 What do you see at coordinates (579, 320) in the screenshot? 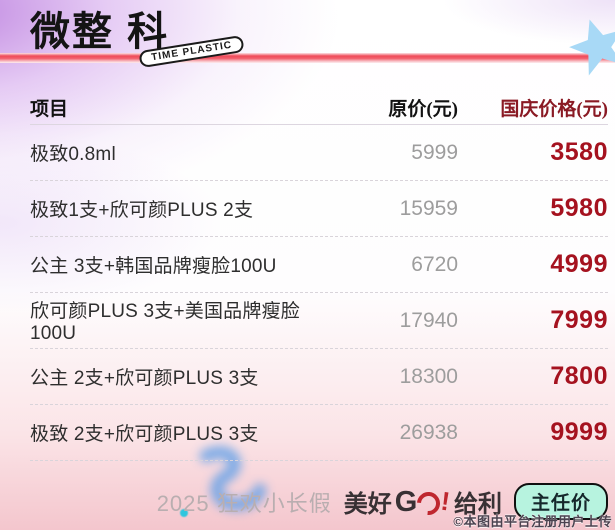
I see `holiday-price: 7999` at bounding box center [579, 320].